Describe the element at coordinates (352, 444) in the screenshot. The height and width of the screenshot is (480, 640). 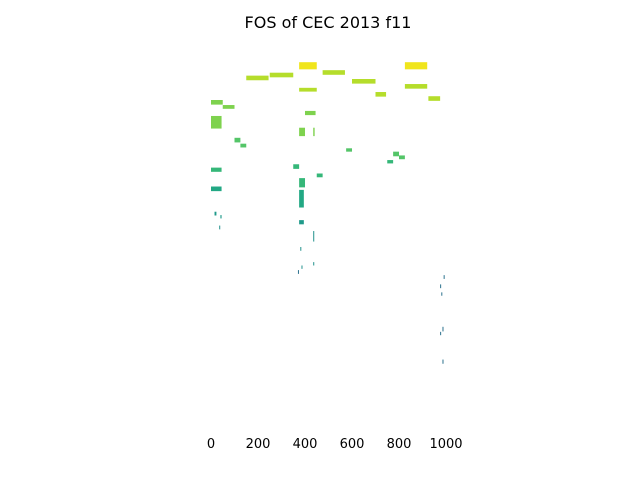
I see `x-tick-label: 600` at that location.